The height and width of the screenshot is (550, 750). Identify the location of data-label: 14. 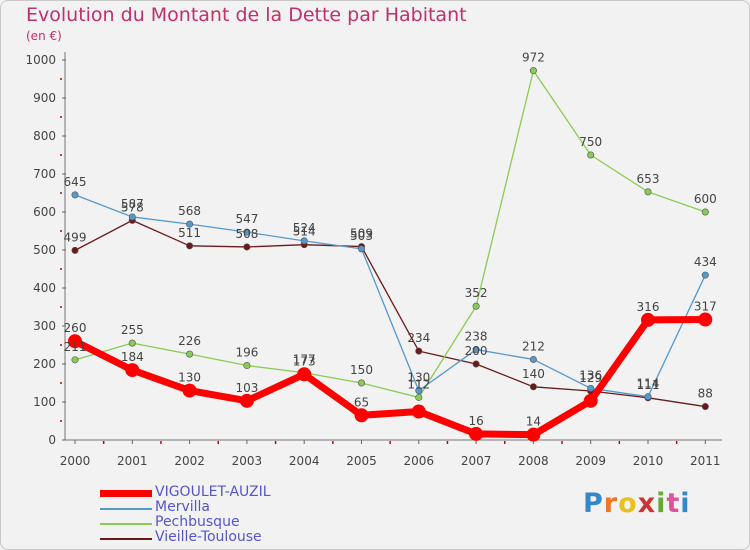
(533, 422).